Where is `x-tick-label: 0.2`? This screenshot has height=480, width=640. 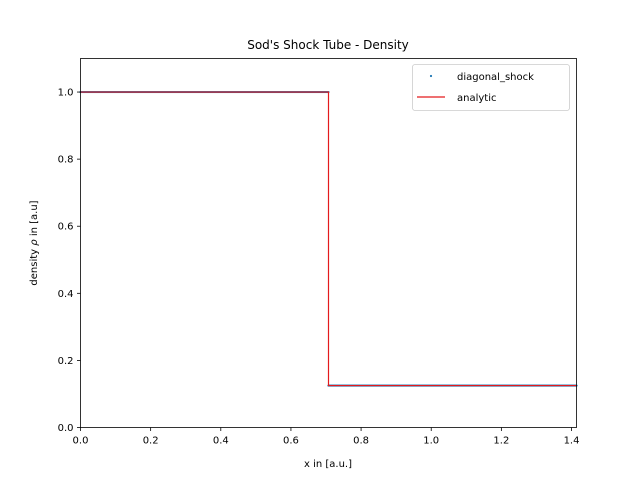 x-tick-label: 0.2 is located at coordinates (151, 441).